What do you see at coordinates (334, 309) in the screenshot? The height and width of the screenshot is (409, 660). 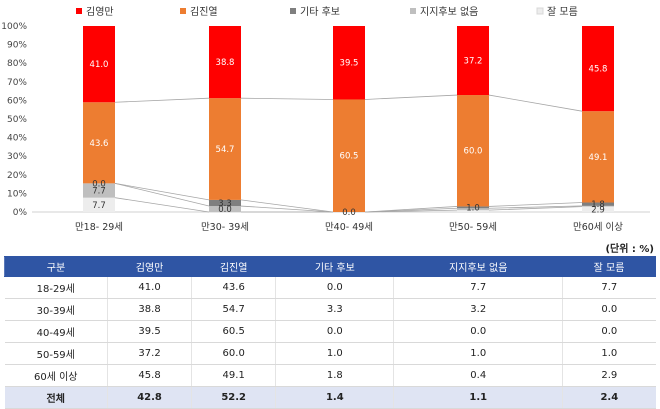 I see `table-cell: 3.3` at bounding box center [334, 309].